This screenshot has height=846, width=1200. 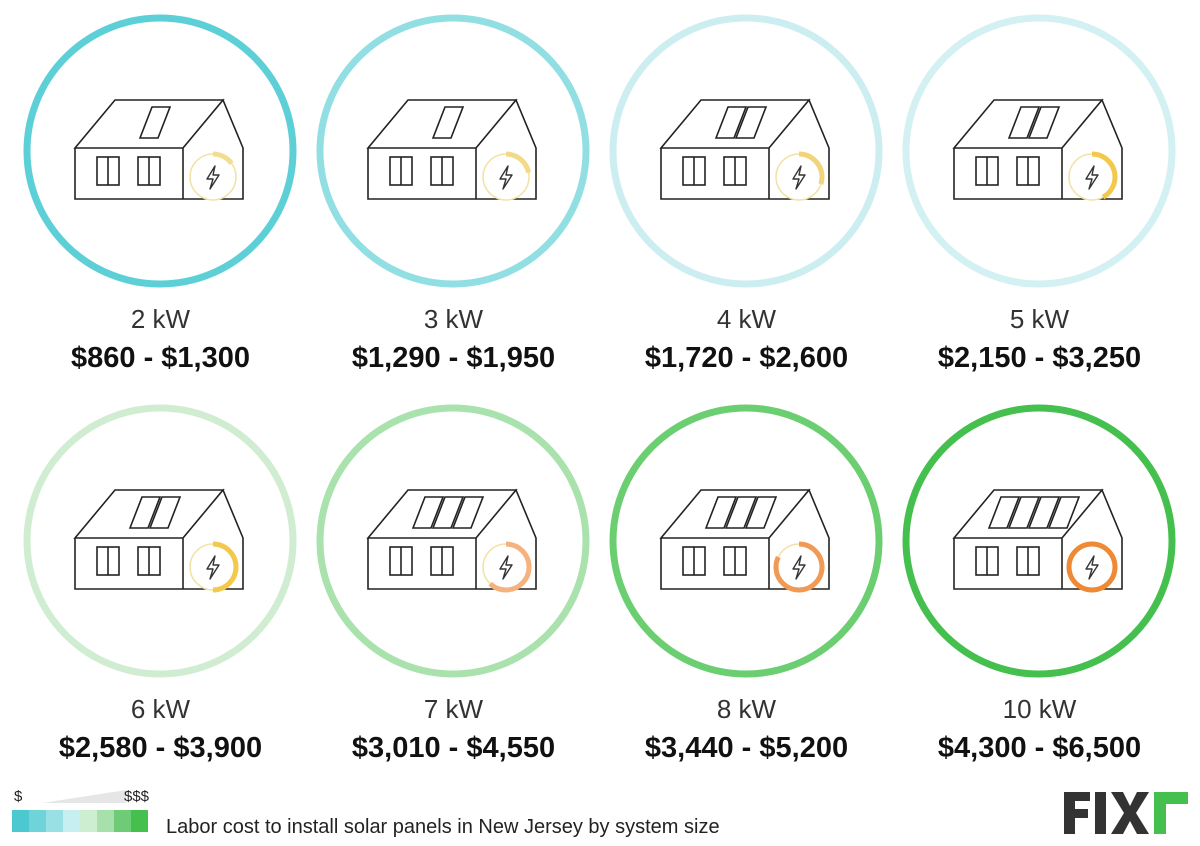 I want to click on cost-card: 6 kW $2,580 - $3,900, so click(x=160, y=585).